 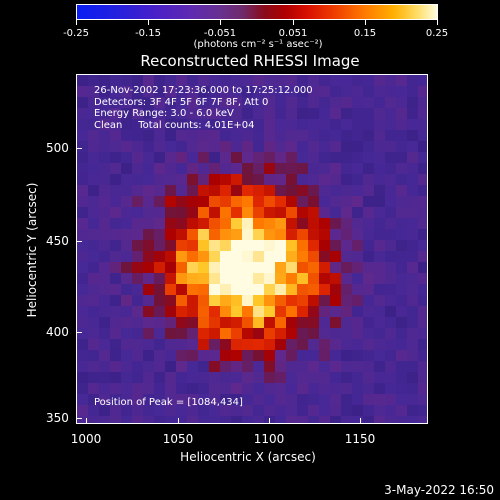 What do you see at coordinates (79, 148) in the screenshot?
I see `y-tickmark` at bounding box center [79, 148].